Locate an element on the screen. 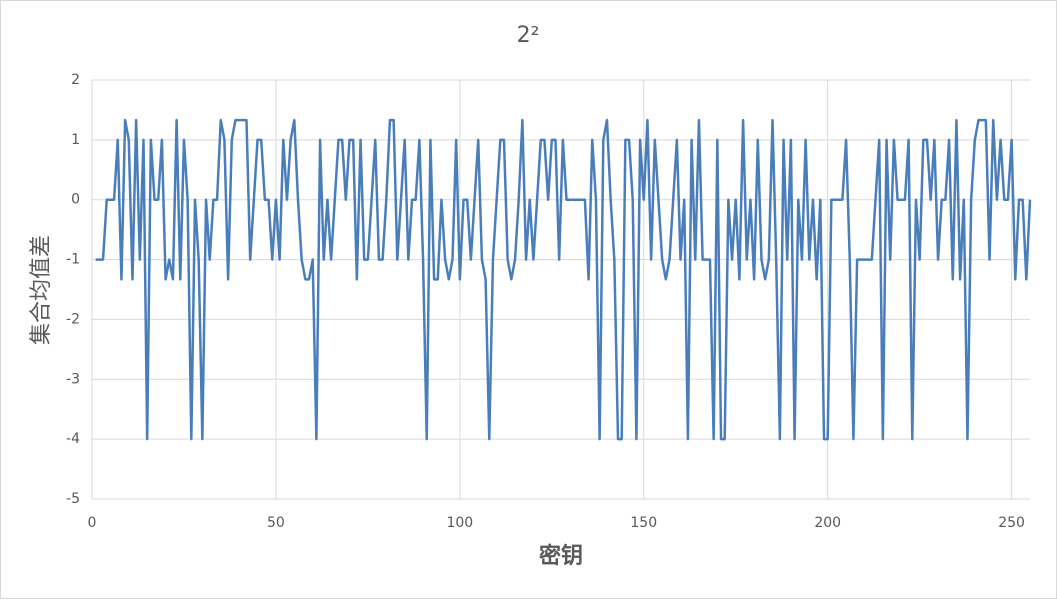 This screenshot has height=600, width=1057. x-axis-label: 密钥 is located at coordinates (561, 556).